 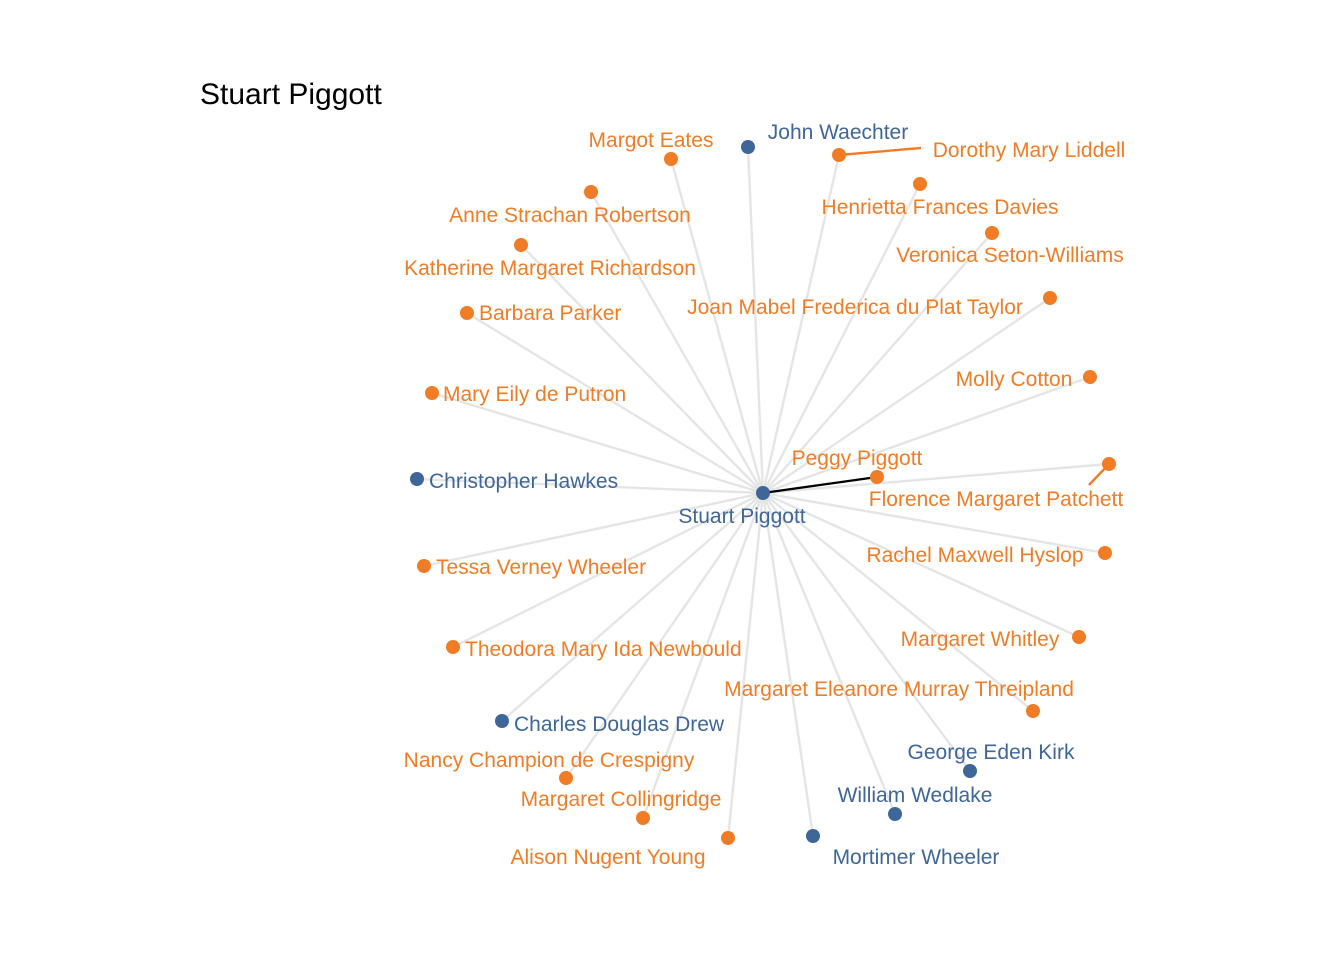 I want to click on node-label-davies: Henrietta Frances Davies, so click(x=940, y=207).